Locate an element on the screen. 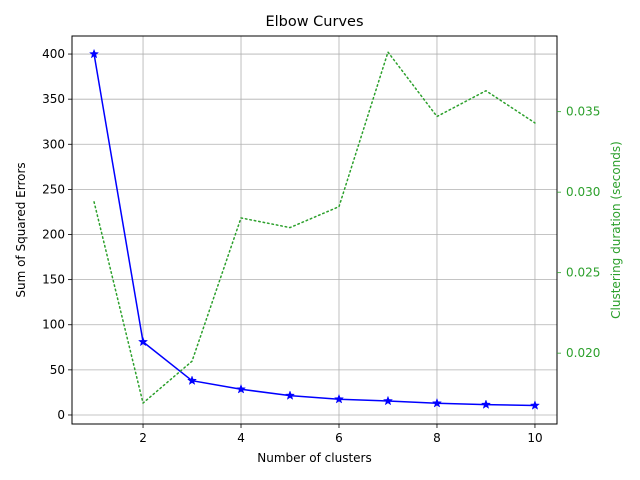 The height and width of the screenshot is (480, 640). y-axis-title: Sum of Squared Errors is located at coordinates (21, 229).